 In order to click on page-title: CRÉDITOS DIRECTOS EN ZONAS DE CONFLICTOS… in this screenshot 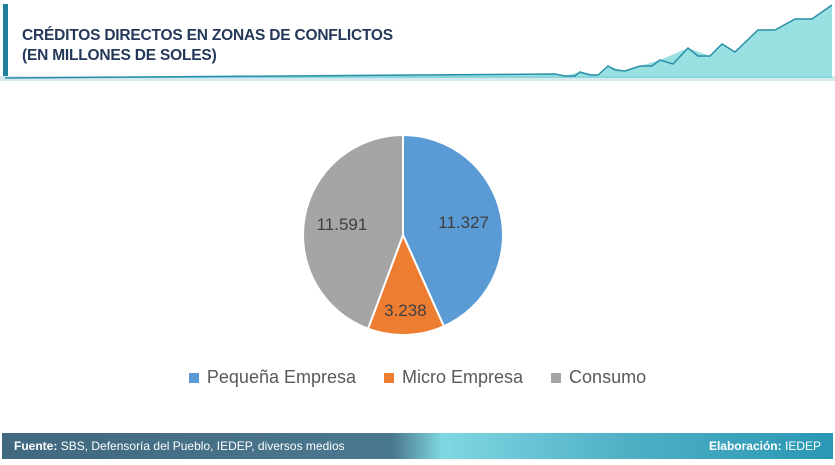, I will do `click(207, 46)`.